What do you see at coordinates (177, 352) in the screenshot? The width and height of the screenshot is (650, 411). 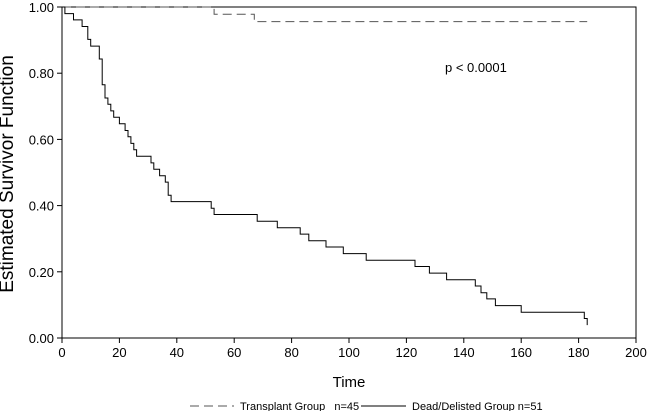 I see `x-tick-label: 40` at bounding box center [177, 352].